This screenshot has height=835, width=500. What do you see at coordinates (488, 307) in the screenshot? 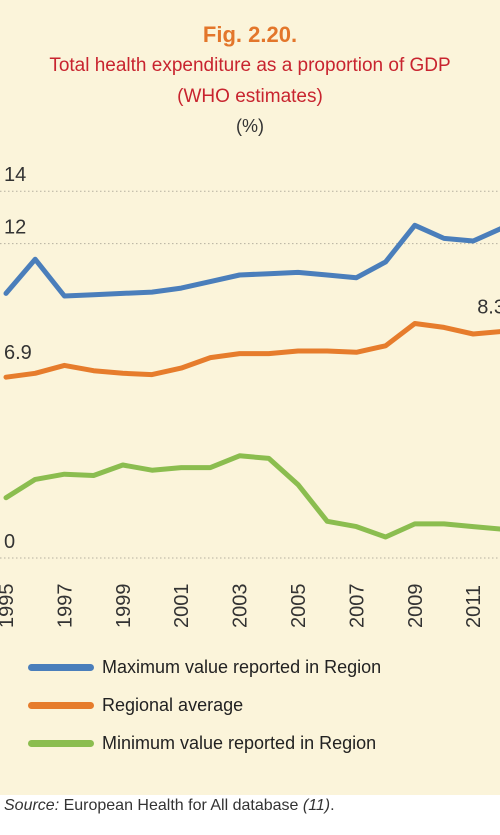
I see `data-label: 8.3` at bounding box center [488, 307].